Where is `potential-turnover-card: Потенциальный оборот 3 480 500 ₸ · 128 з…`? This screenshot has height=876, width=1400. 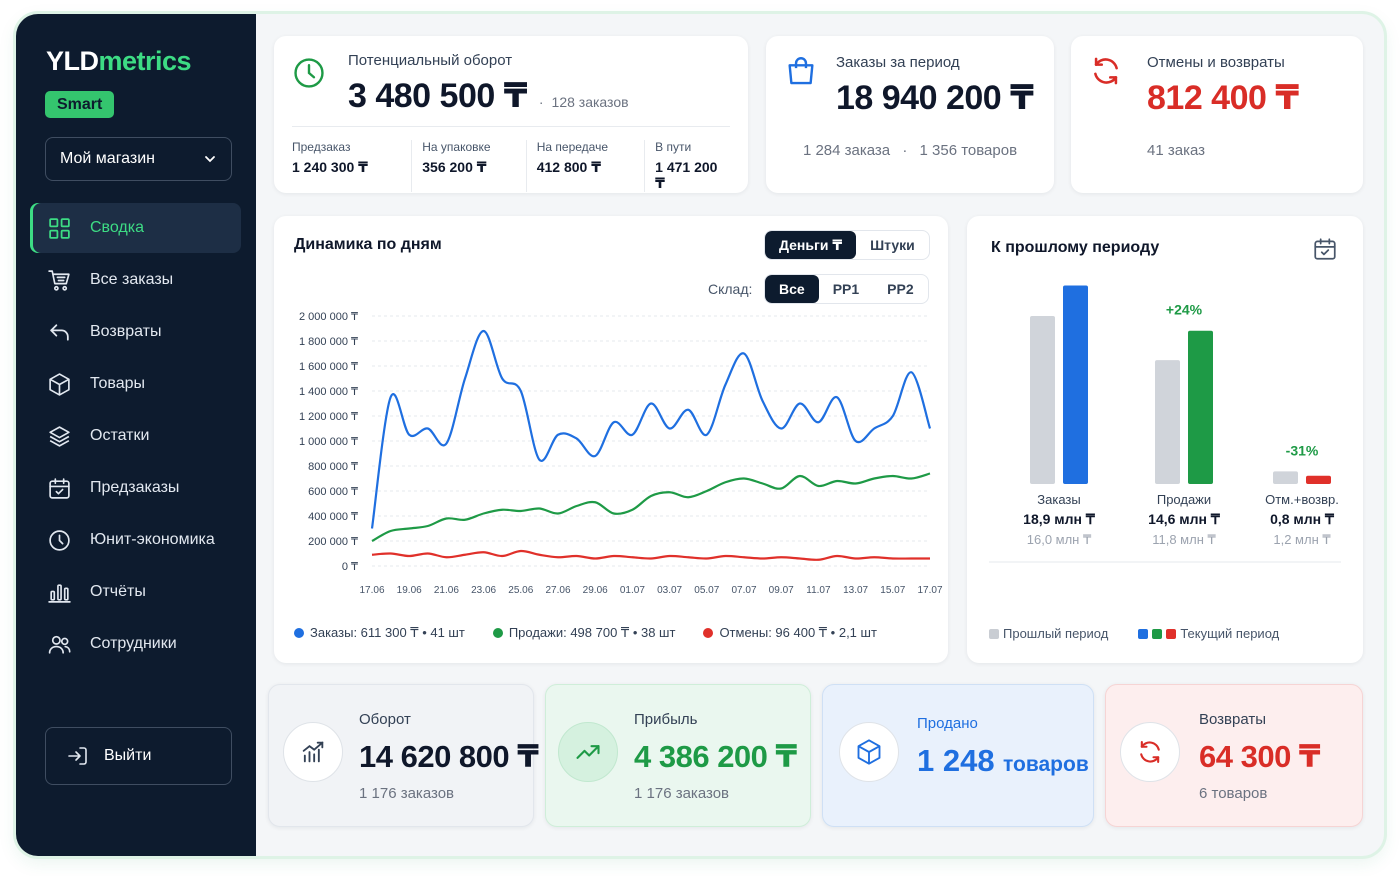
potential-turnover-card: Потенциальный оборот 3 480 500 ₸ · 128 з… is located at coordinates (511, 114).